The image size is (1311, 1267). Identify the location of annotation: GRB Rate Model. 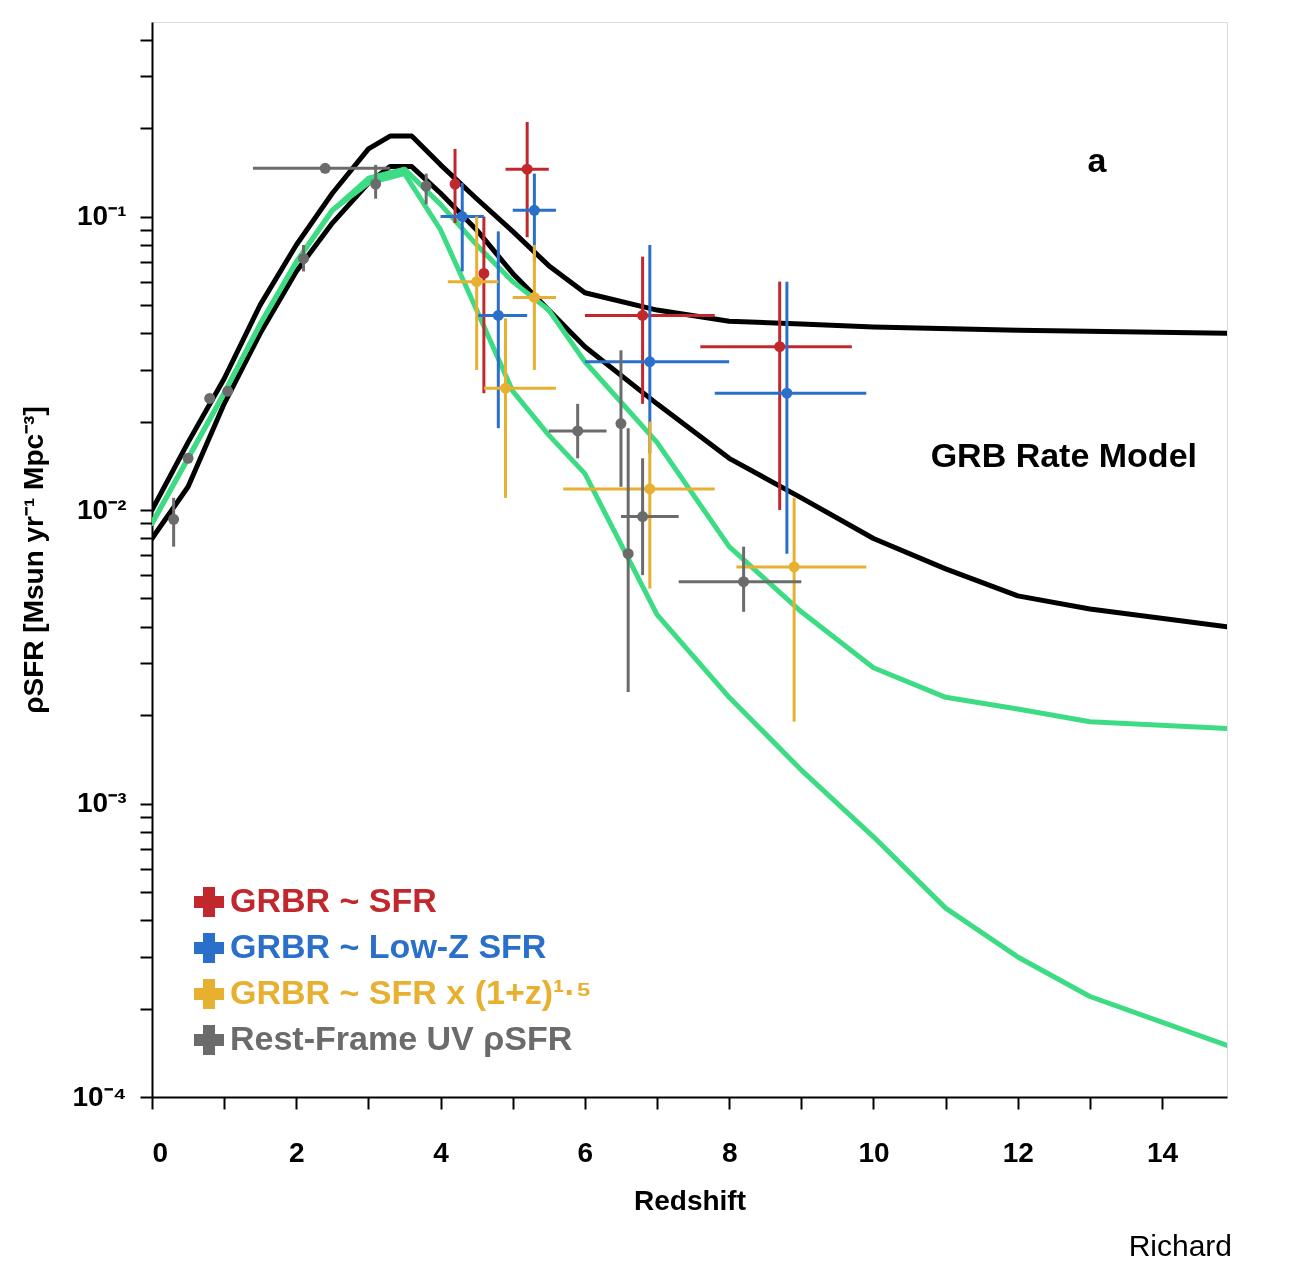
(1063, 455).